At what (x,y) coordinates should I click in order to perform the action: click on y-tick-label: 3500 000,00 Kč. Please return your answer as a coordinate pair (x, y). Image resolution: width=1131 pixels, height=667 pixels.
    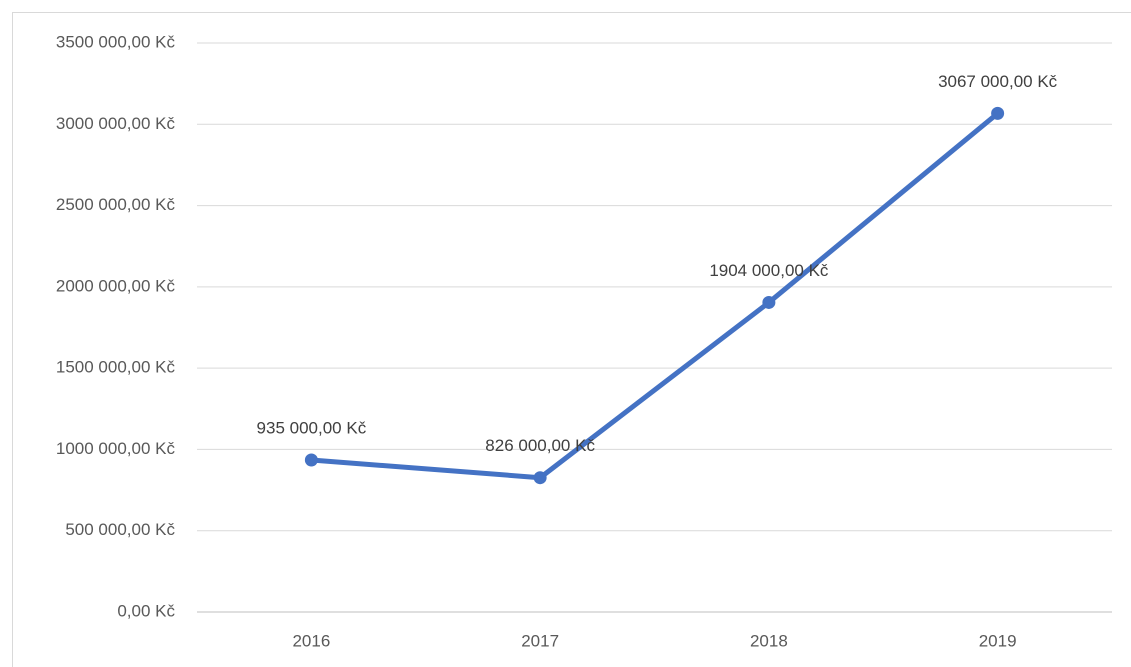
    Looking at the image, I should click on (116, 41).